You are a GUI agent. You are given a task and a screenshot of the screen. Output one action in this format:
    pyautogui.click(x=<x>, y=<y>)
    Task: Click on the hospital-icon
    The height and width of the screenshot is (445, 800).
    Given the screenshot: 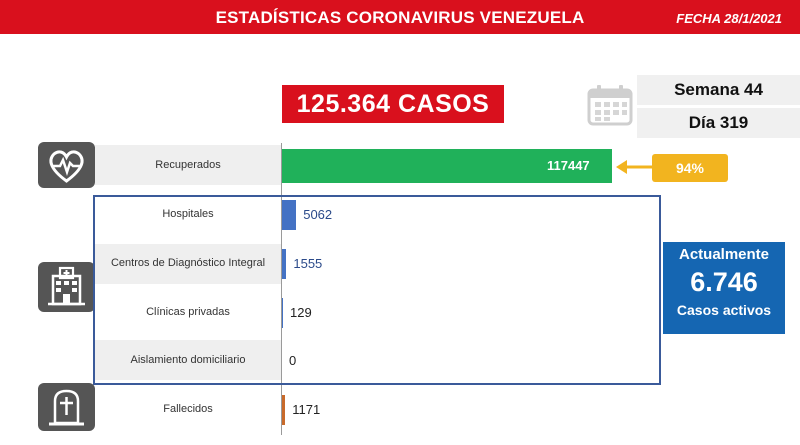 What is the action you would take?
    pyautogui.click(x=66, y=286)
    